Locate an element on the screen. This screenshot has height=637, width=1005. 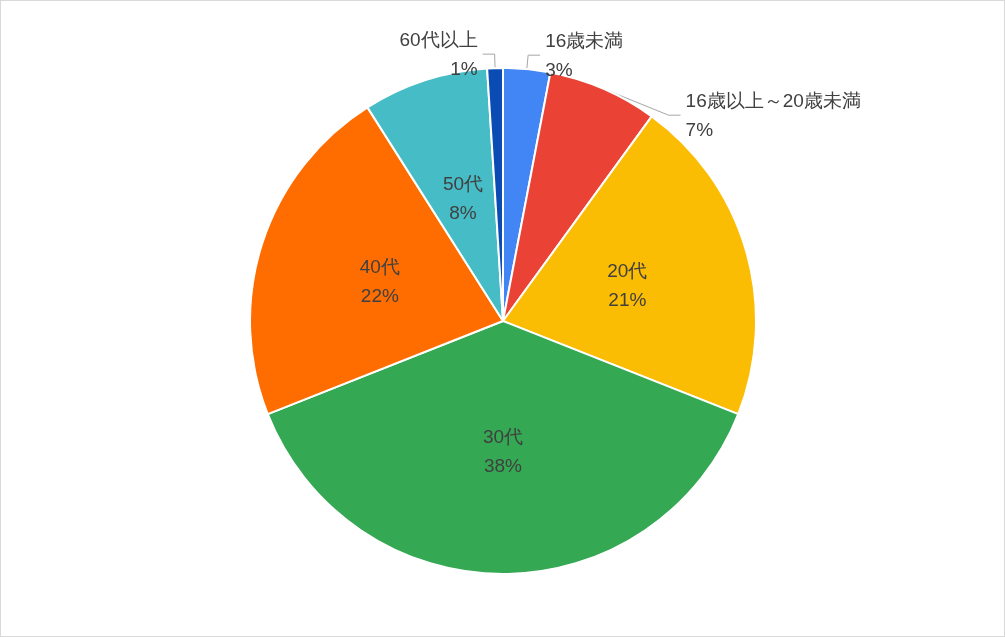
slice-label: 16歳未満 is located at coordinates (584, 41).